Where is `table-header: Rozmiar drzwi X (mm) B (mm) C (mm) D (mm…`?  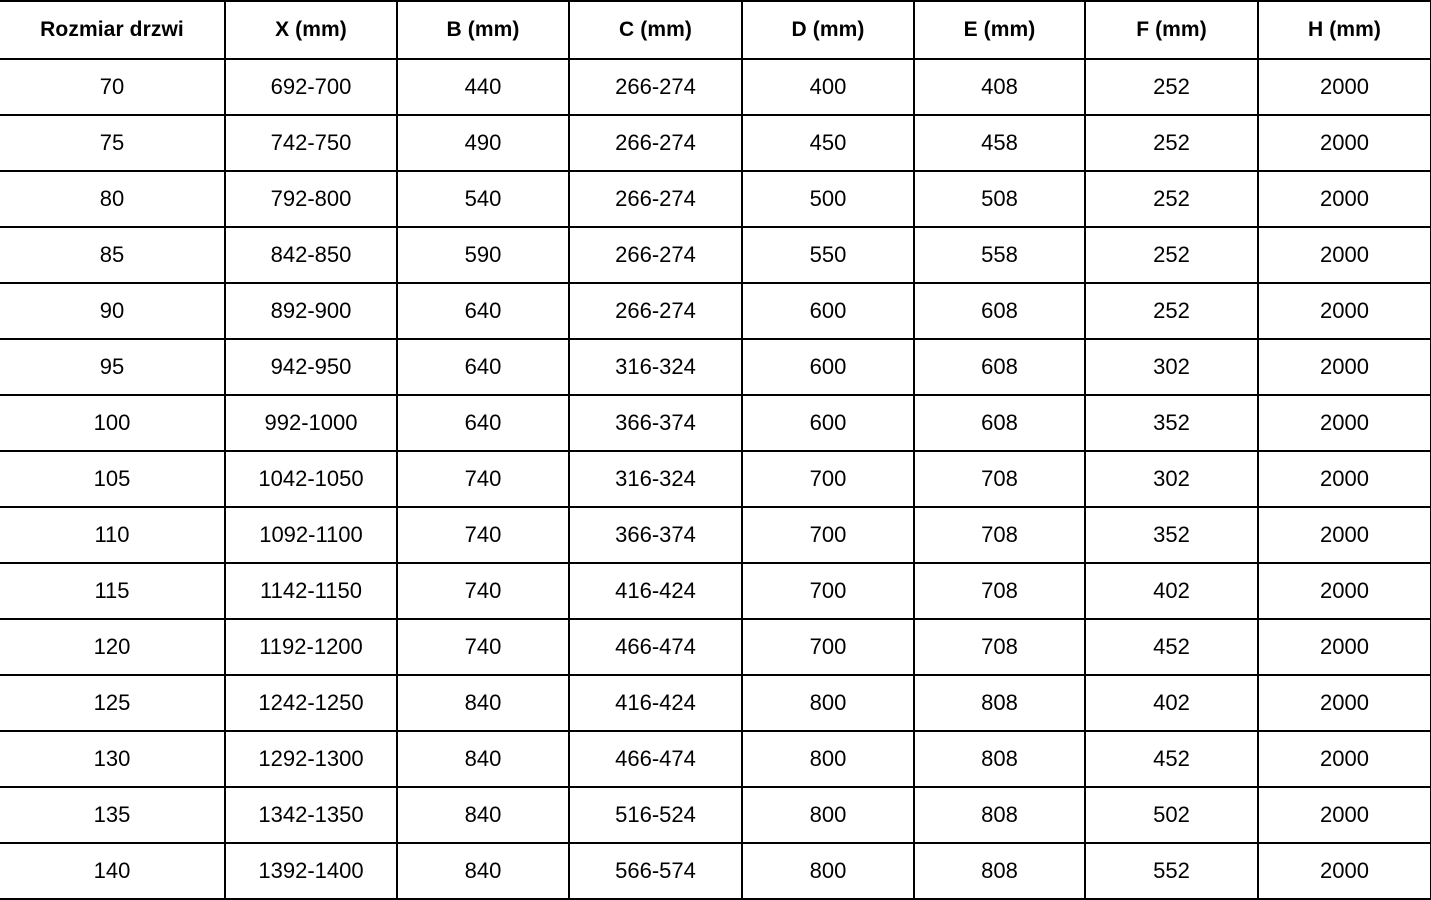
table-header: Rozmiar drzwi X (mm) B (mm) C (mm) D (mm… is located at coordinates (715, 30).